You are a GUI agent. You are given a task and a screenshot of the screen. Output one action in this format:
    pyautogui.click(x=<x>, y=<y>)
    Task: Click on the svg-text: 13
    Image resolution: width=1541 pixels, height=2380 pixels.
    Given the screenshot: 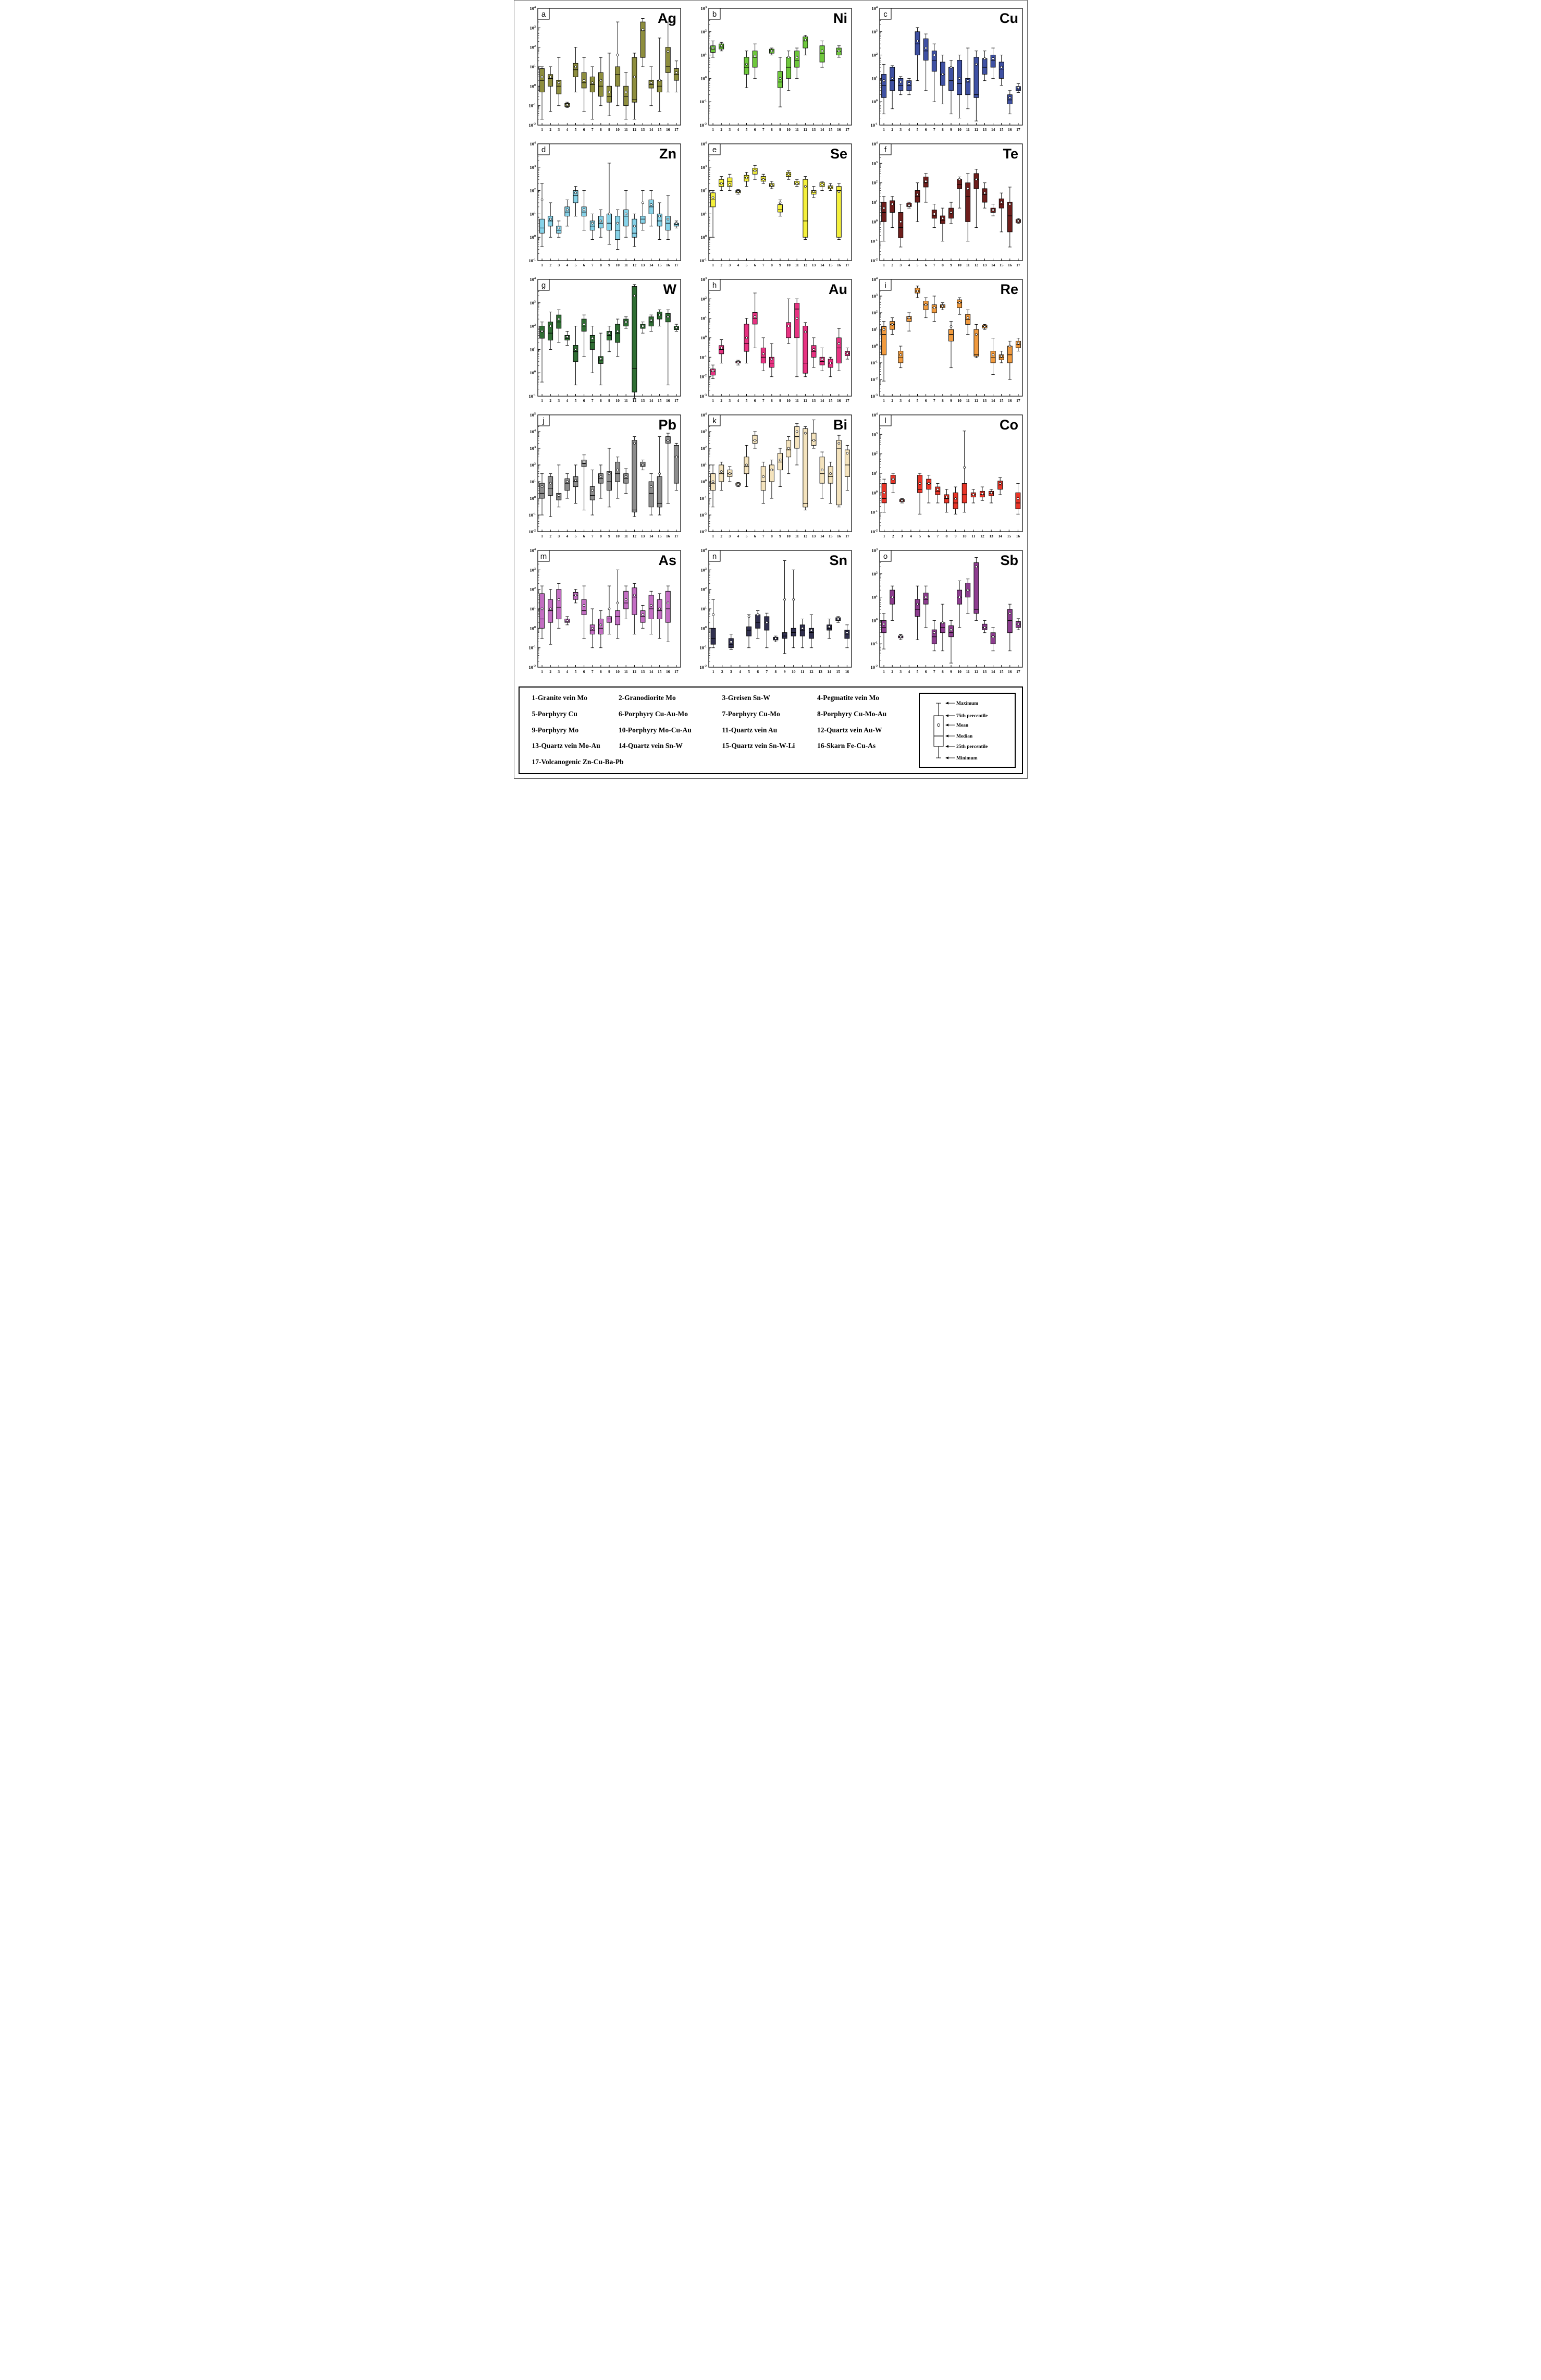 What is the action you would take?
    pyautogui.click(x=813, y=129)
    